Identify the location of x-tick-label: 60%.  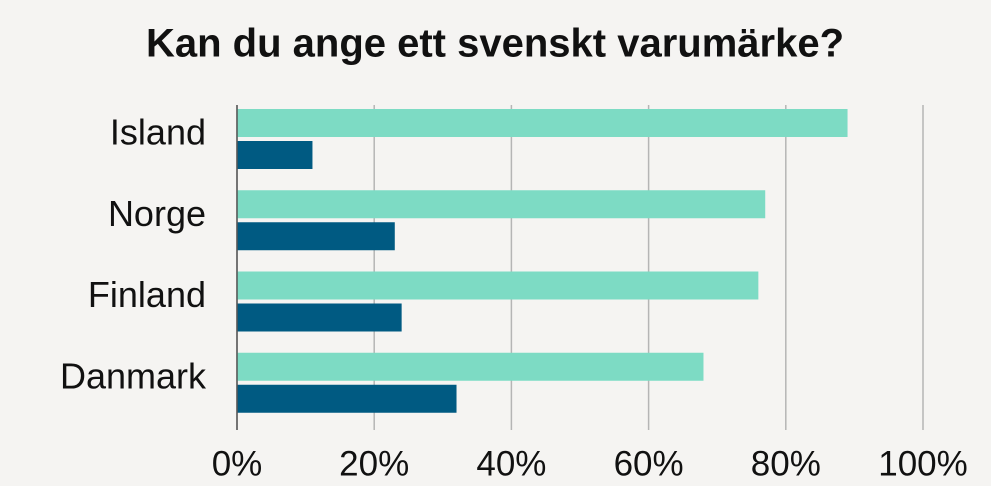
(649, 463).